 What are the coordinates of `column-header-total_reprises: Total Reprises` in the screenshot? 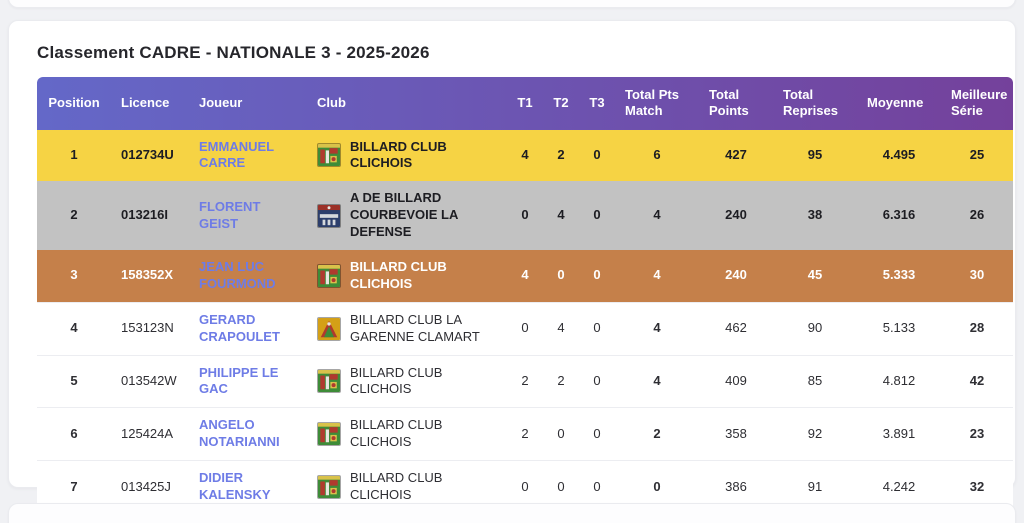 It's located at (810, 103).